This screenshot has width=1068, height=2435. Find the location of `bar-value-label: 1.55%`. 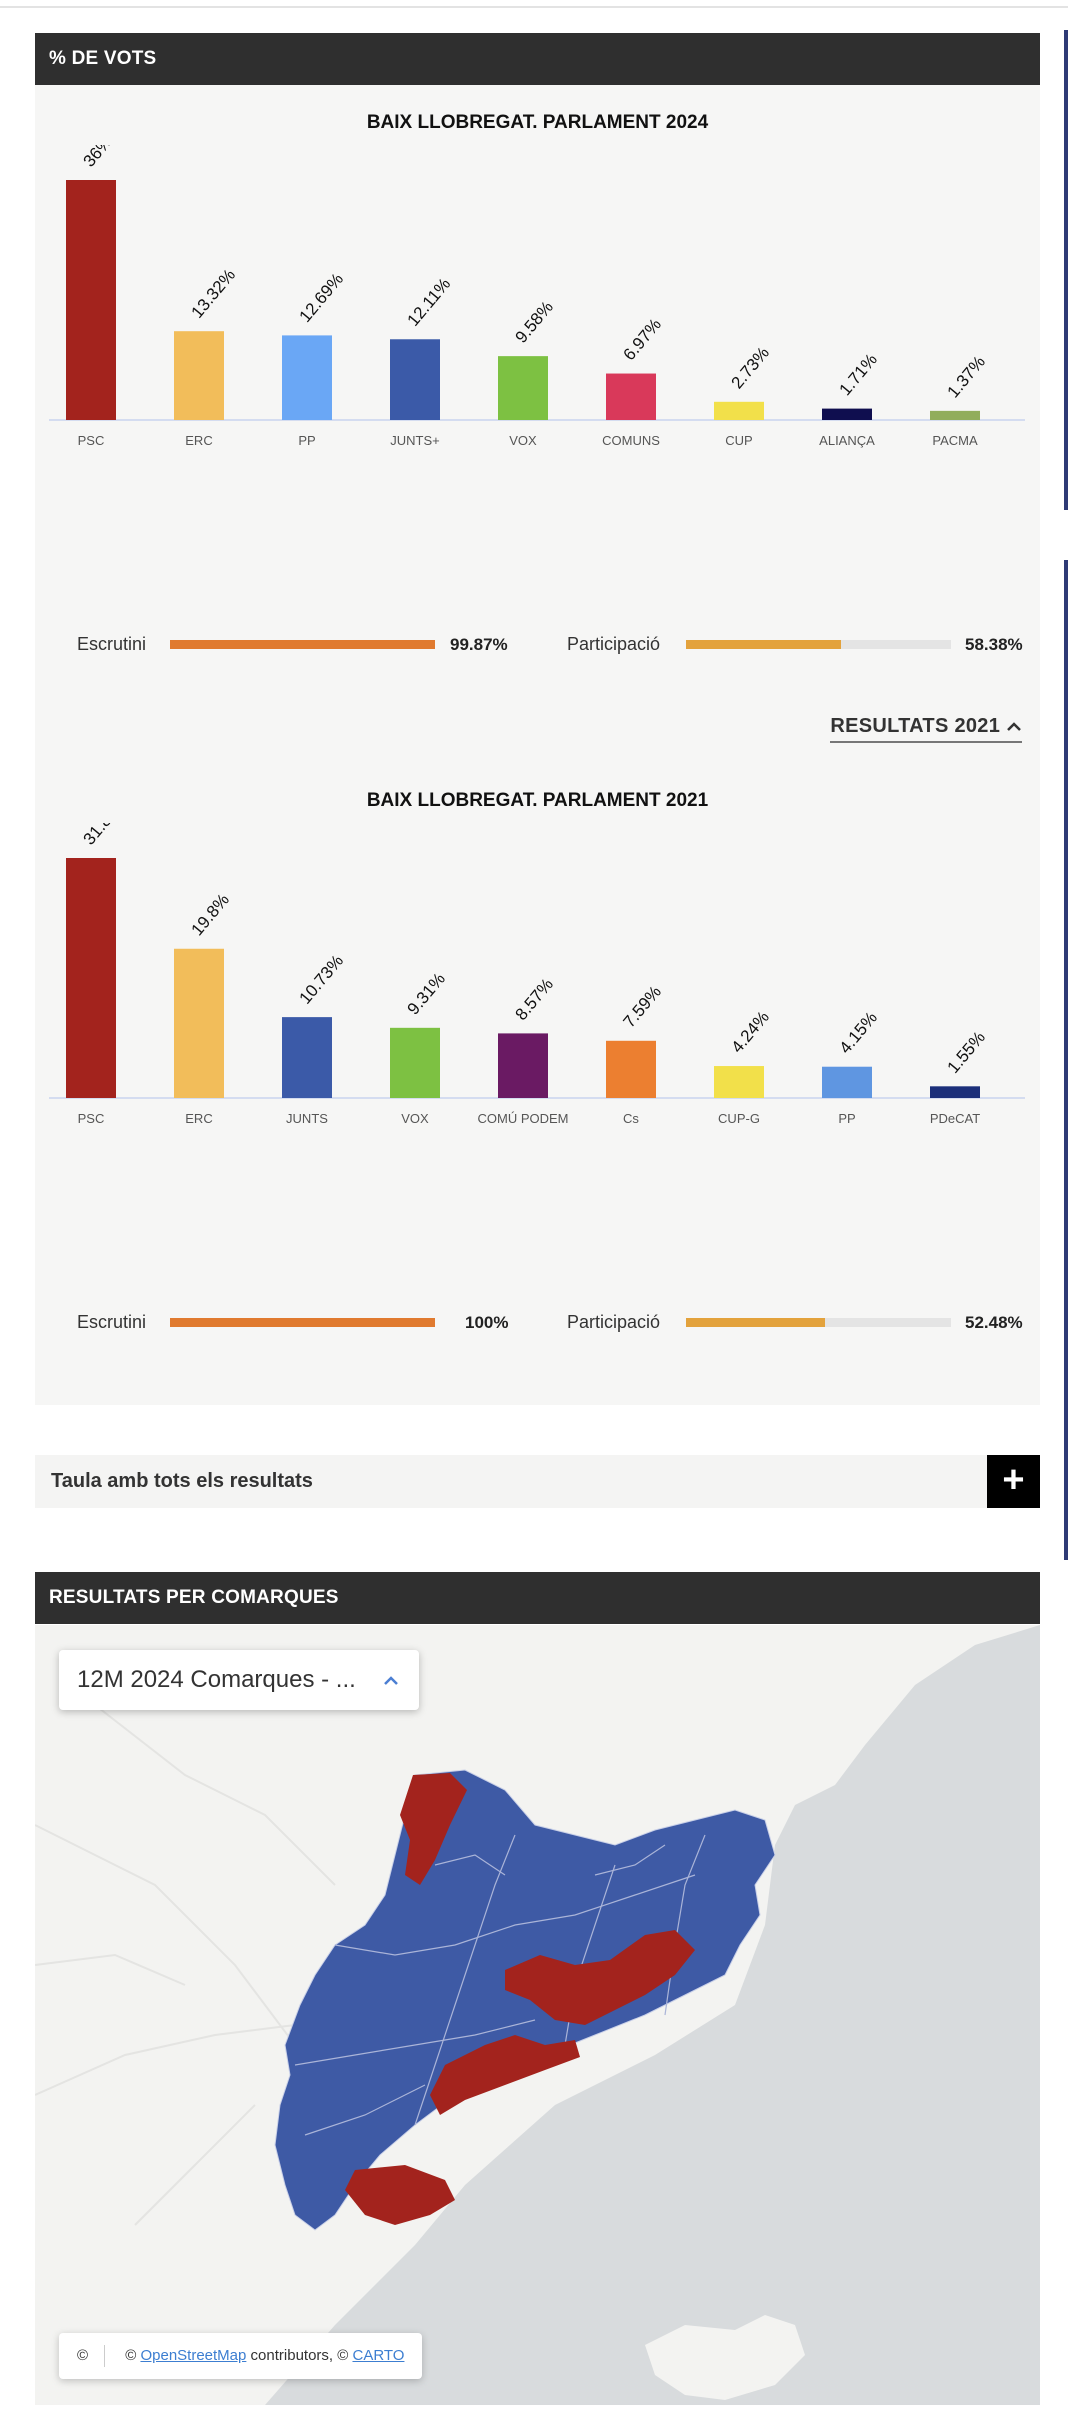

bar-value-label: 1.55% is located at coordinates (967, 1052).